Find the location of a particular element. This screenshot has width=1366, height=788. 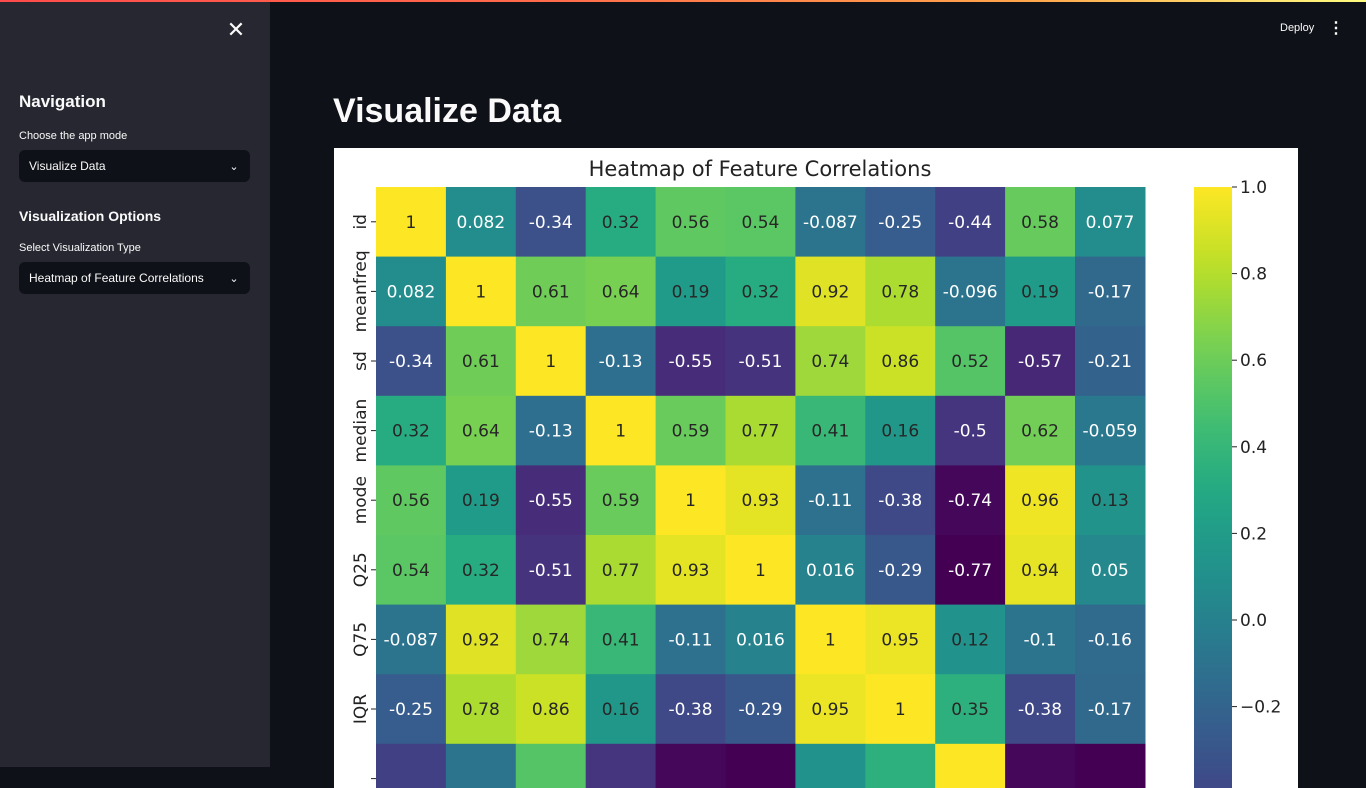

colorbar-tick-label: 0.0 is located at coordinates (1253, 621).